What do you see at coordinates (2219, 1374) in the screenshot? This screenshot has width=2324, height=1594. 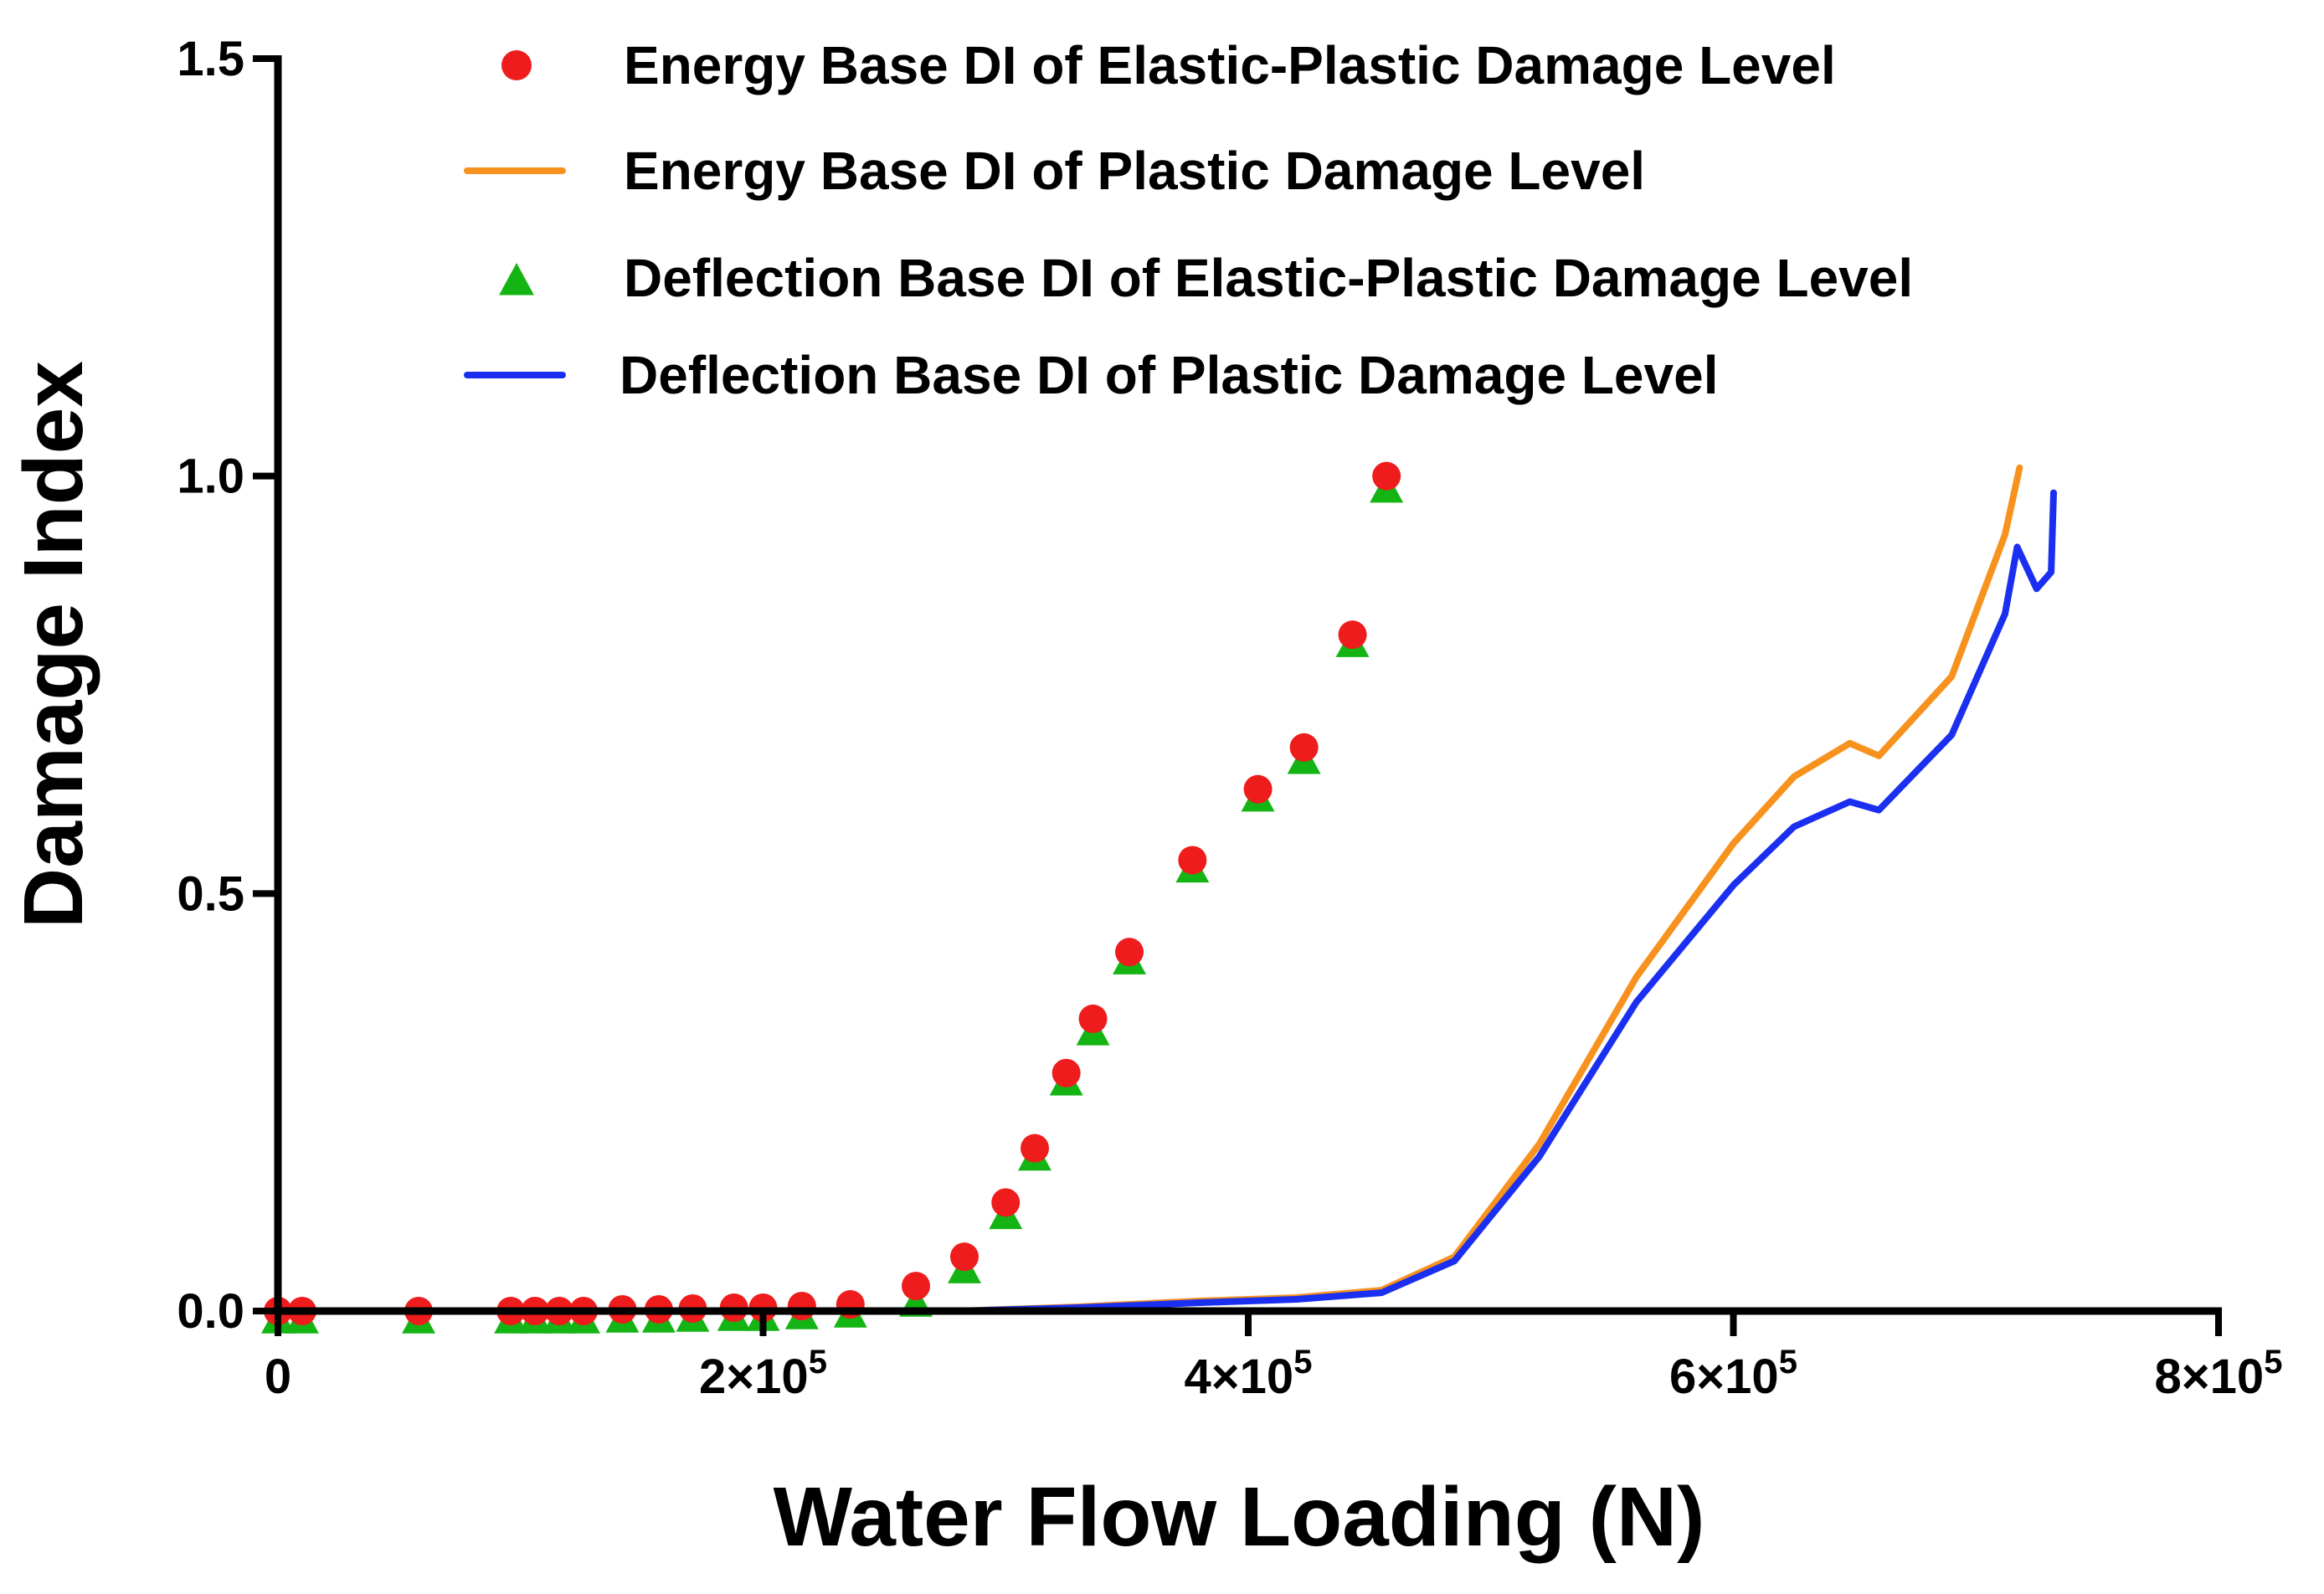 I see `x-tick-label: 8×10⁵` at bounding box center [2219, 1374].